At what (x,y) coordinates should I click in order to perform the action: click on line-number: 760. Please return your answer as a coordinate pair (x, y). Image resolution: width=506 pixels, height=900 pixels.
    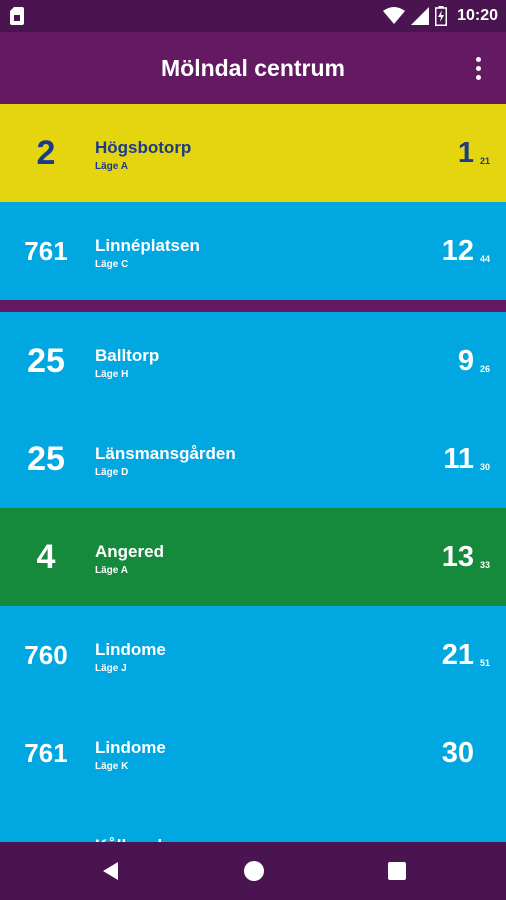
    Looking at the image, I should click on (46, 655).